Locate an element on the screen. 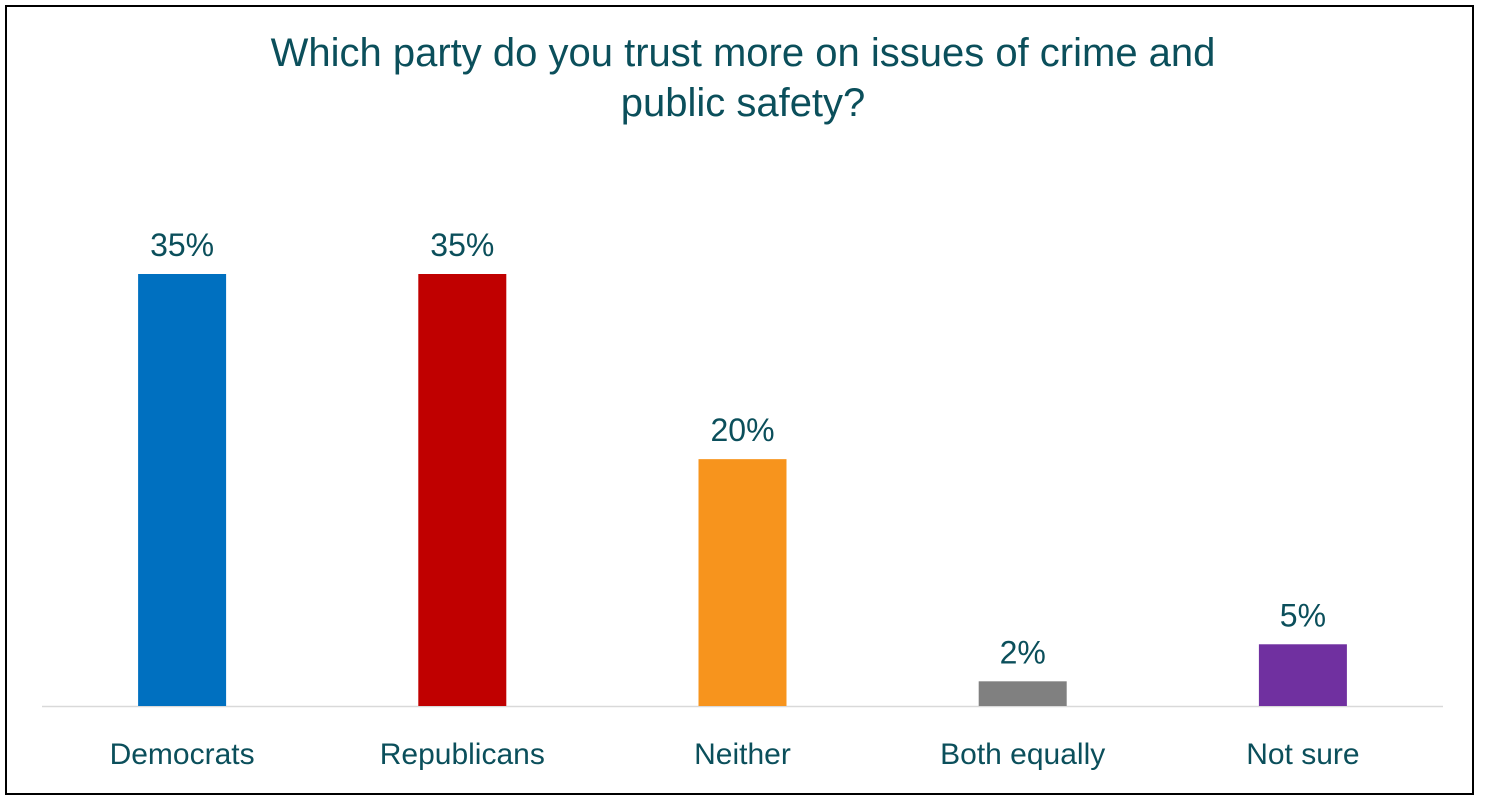 Image resolution: width=1486 pixels, height=795 pixels. bar-neither is located at coordinates (742, 582).